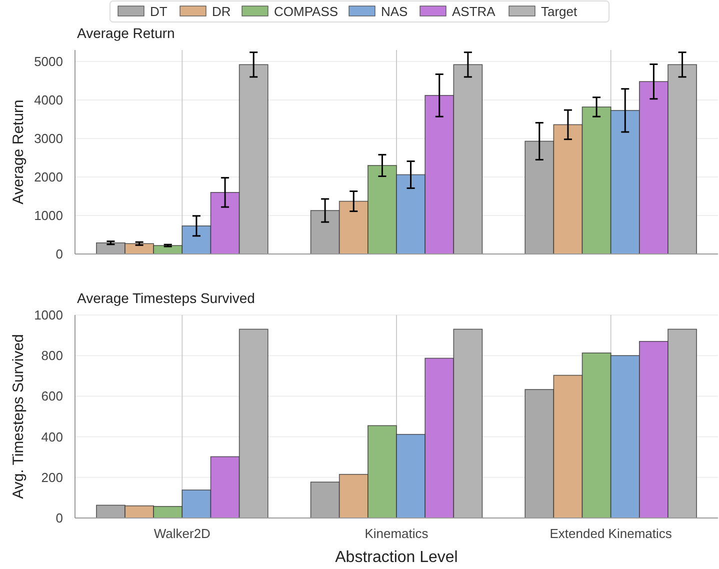 The width and height of the screenshot is (719, 569). Describe the element at coordinates (126, 33) in the screenshot. I see `chart-title: Average Return` at that location.